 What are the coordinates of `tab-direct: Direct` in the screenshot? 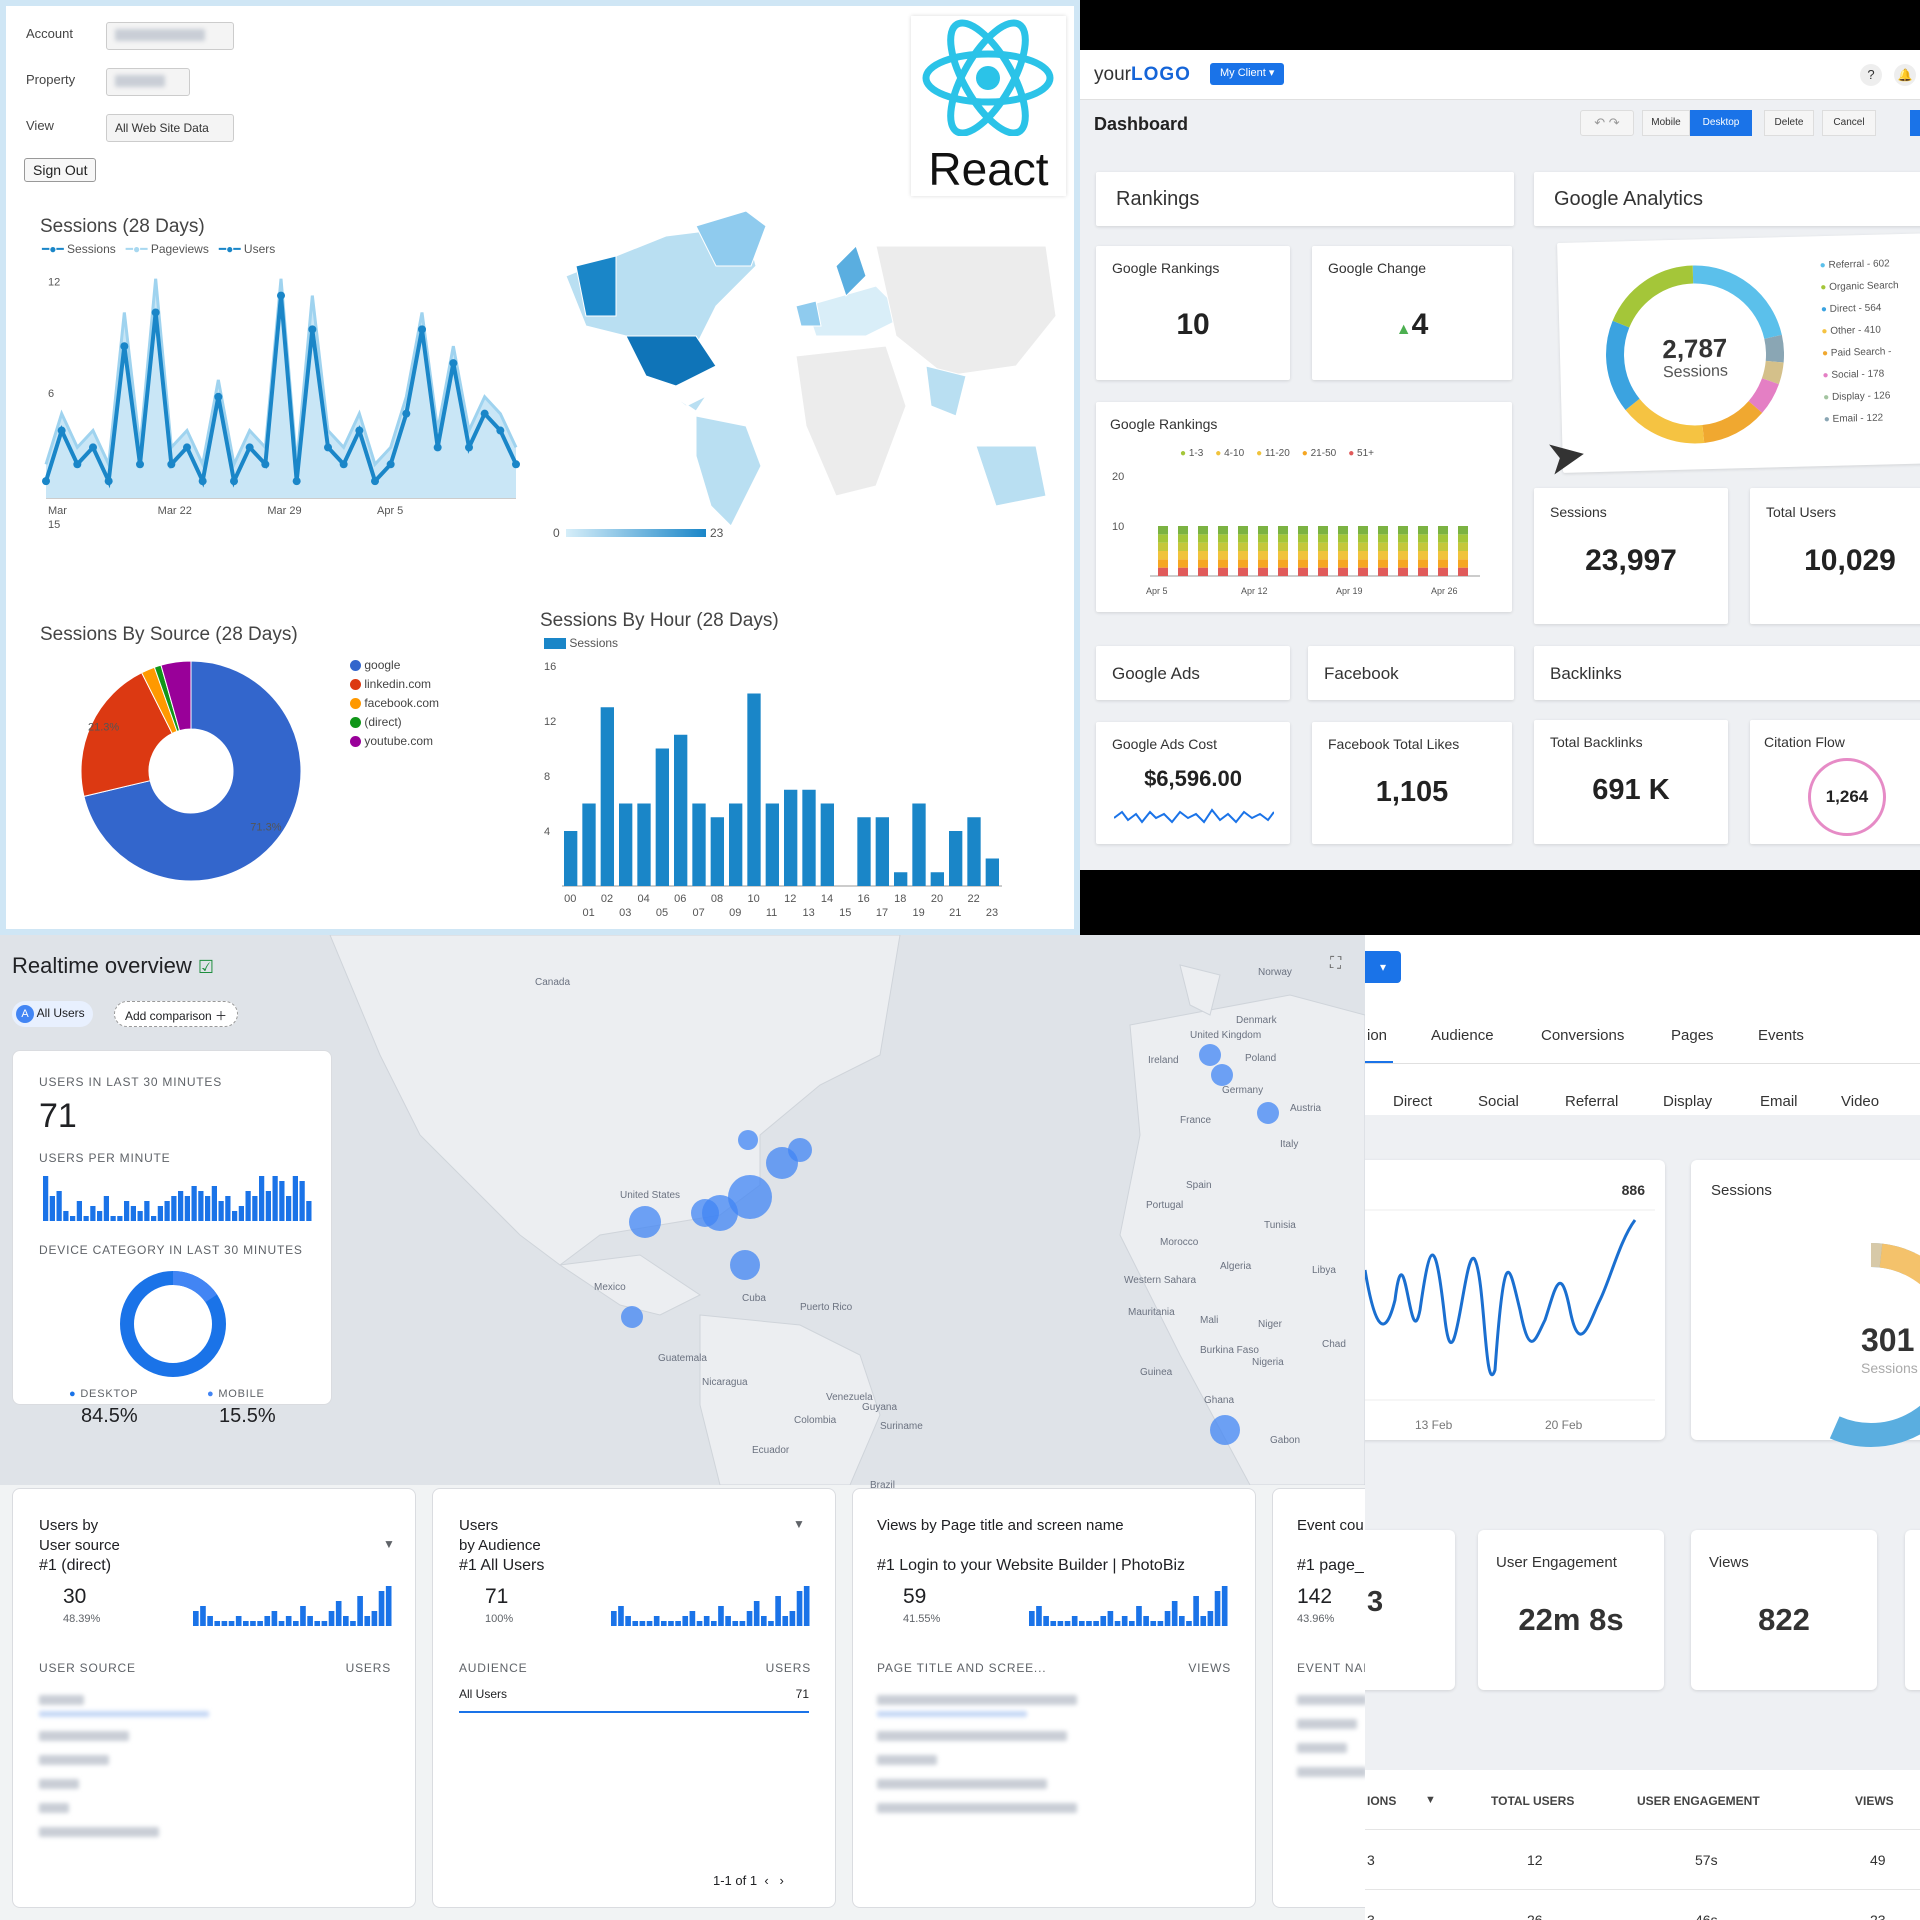 It's located at (1413, 1101).